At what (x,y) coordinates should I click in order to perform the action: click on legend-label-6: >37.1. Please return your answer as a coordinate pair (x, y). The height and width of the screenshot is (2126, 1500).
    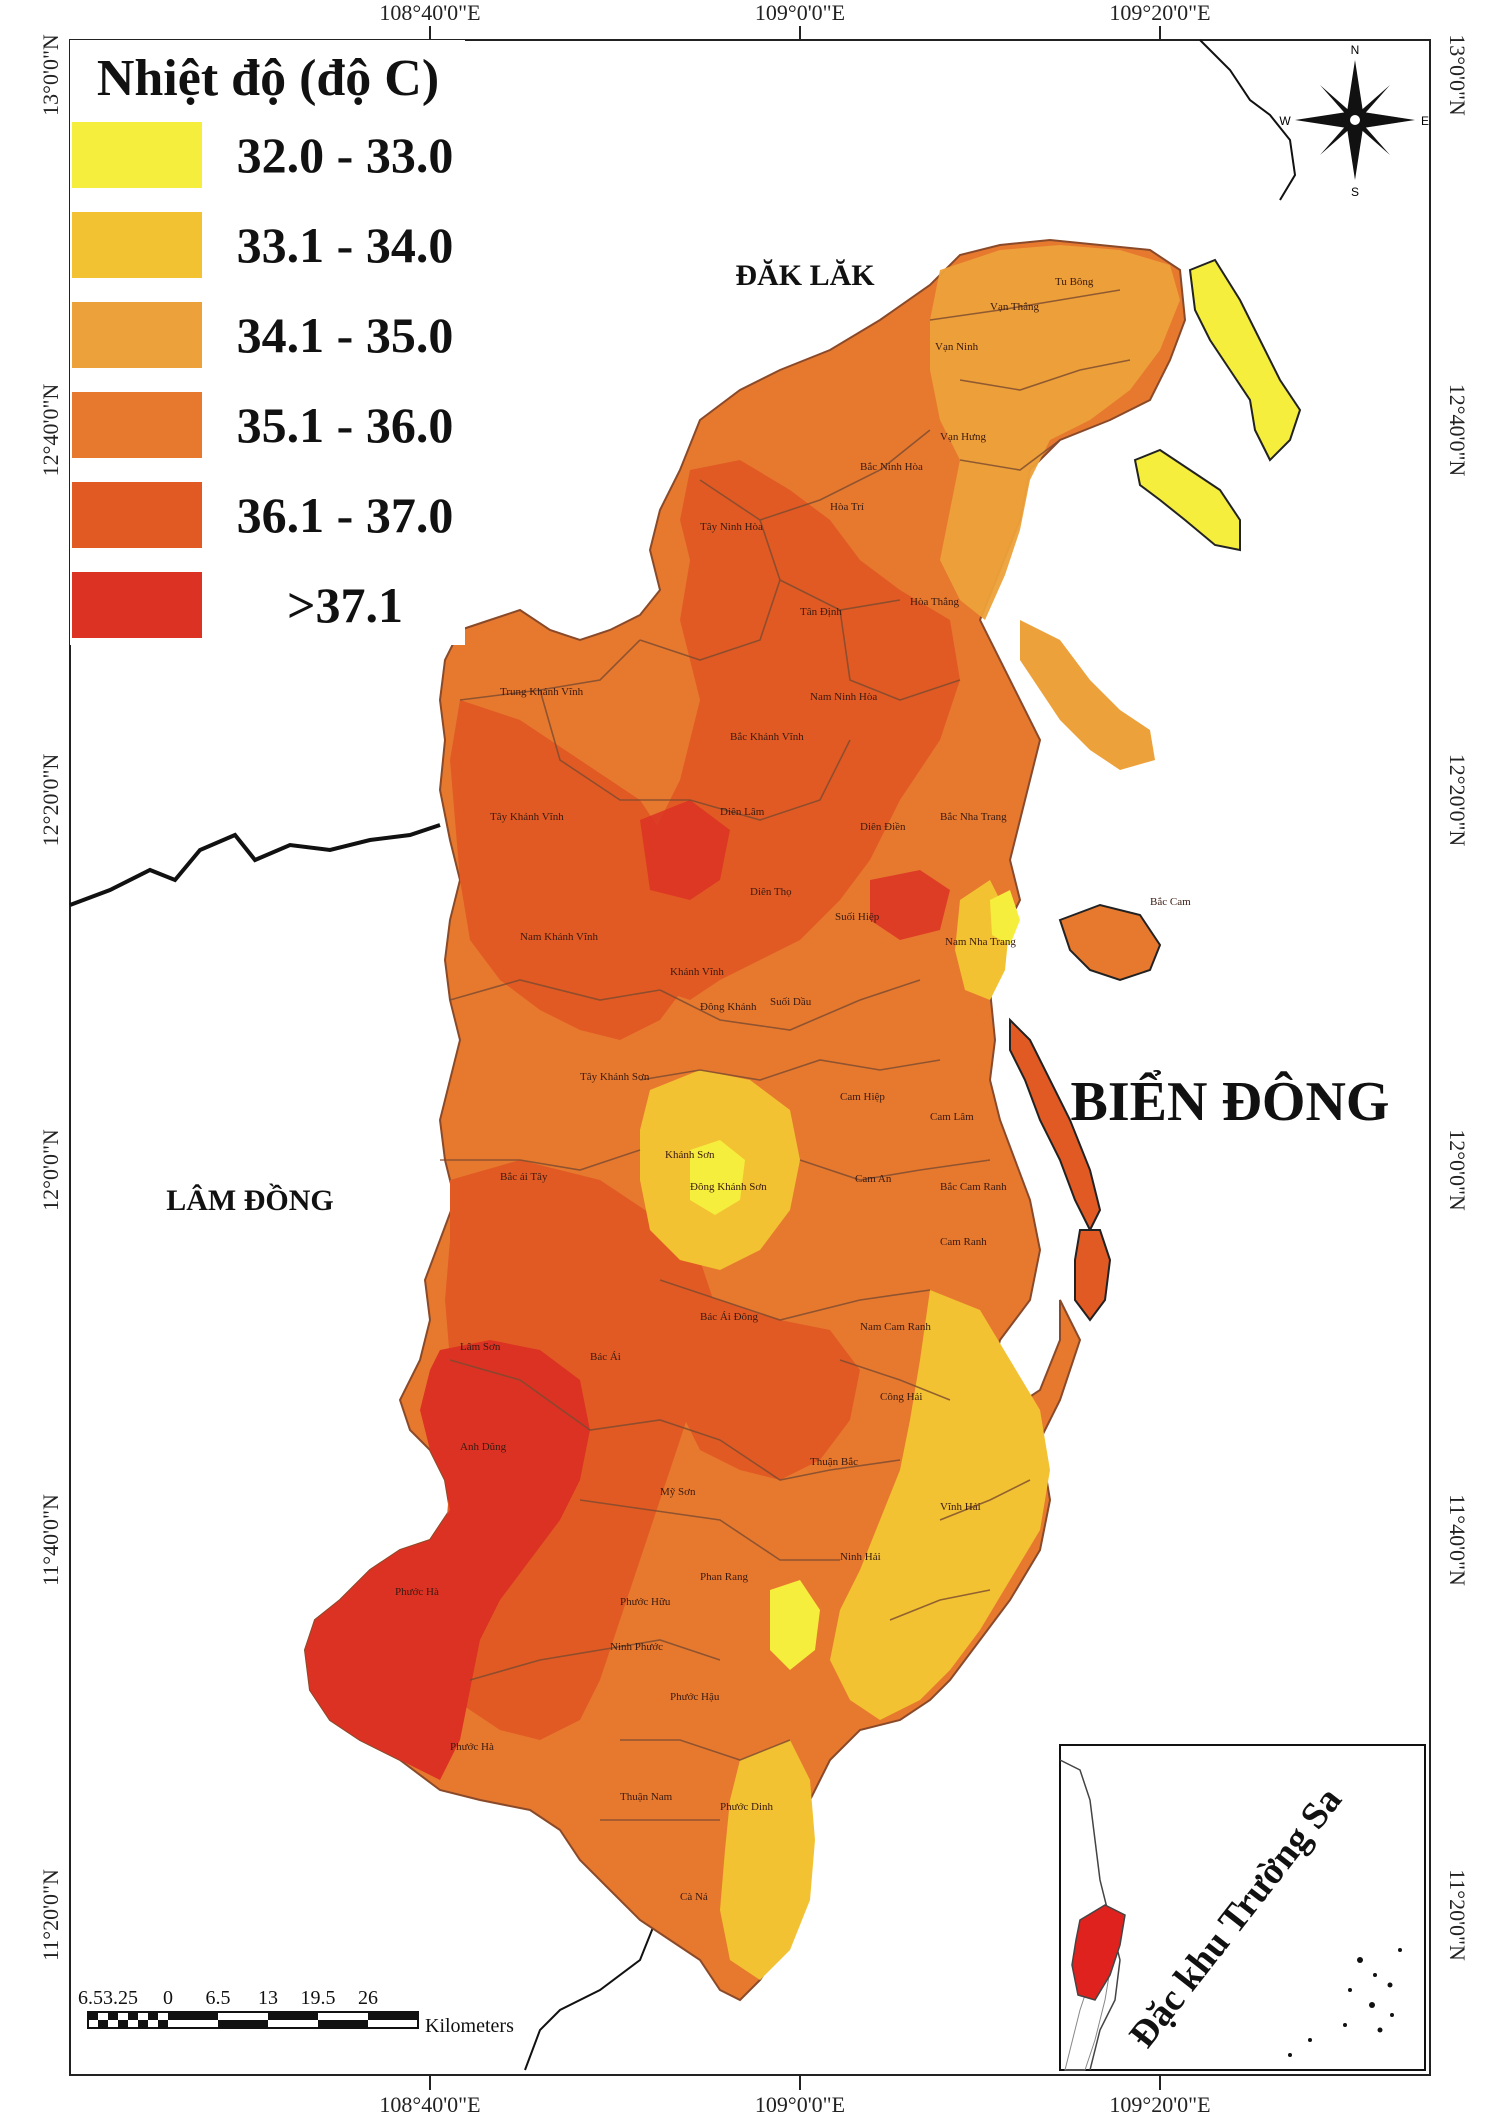
    Looking at the image, I should click on (345, 605).